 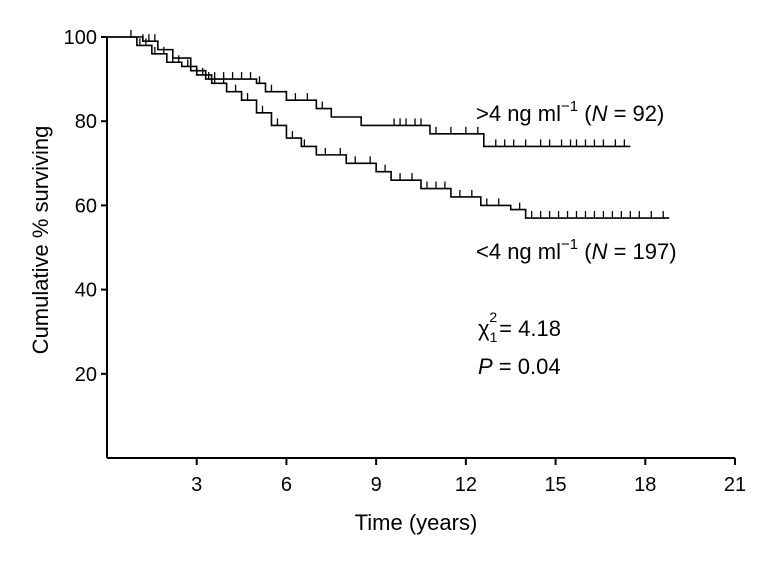 I want to click on chi-square-annotation: χ1 2= 4.18, so click(x=519, y=327).